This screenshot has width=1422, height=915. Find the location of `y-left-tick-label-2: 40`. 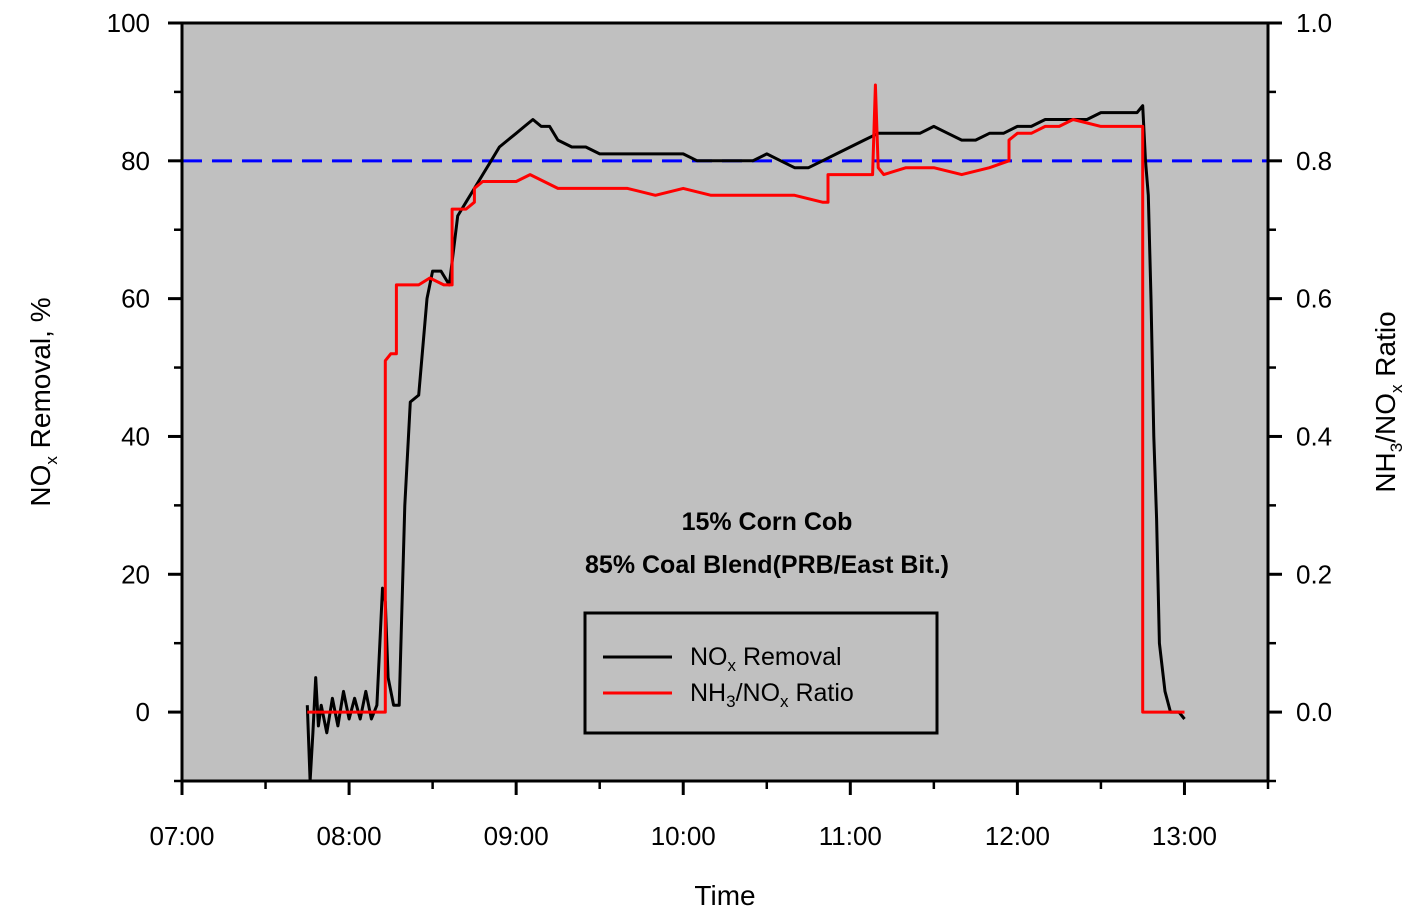

y-left-tick-label-2: 40 is located at coordinates (135, 436).